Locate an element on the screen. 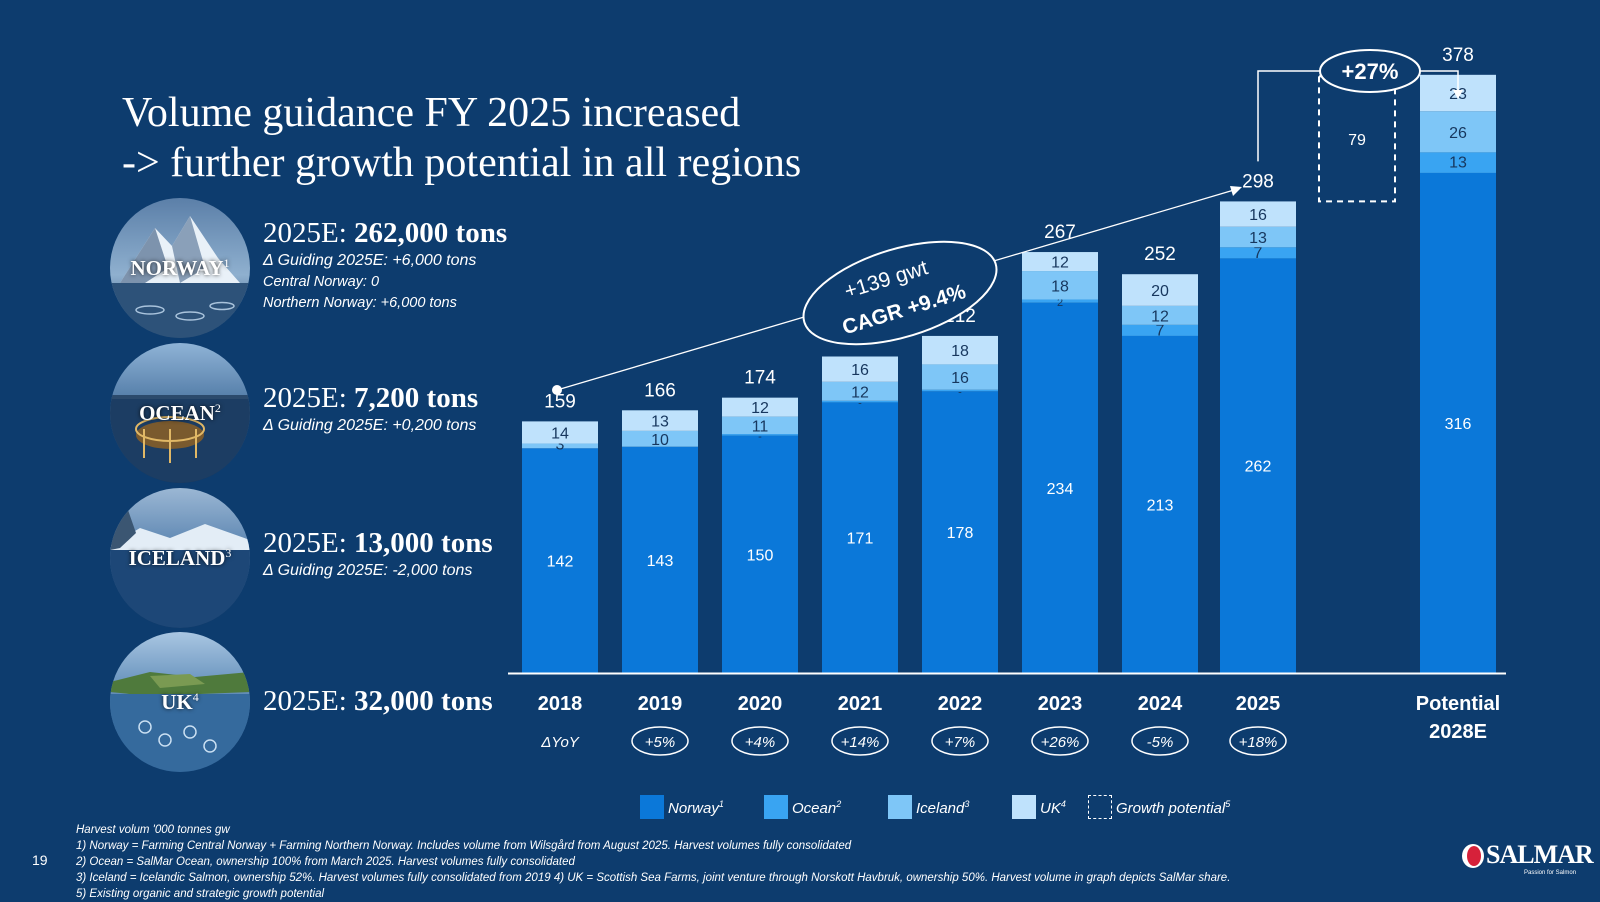 The height and width of the screenshot is (902, 1600). total-2024: 252 is located at coordinates (1160, 254).